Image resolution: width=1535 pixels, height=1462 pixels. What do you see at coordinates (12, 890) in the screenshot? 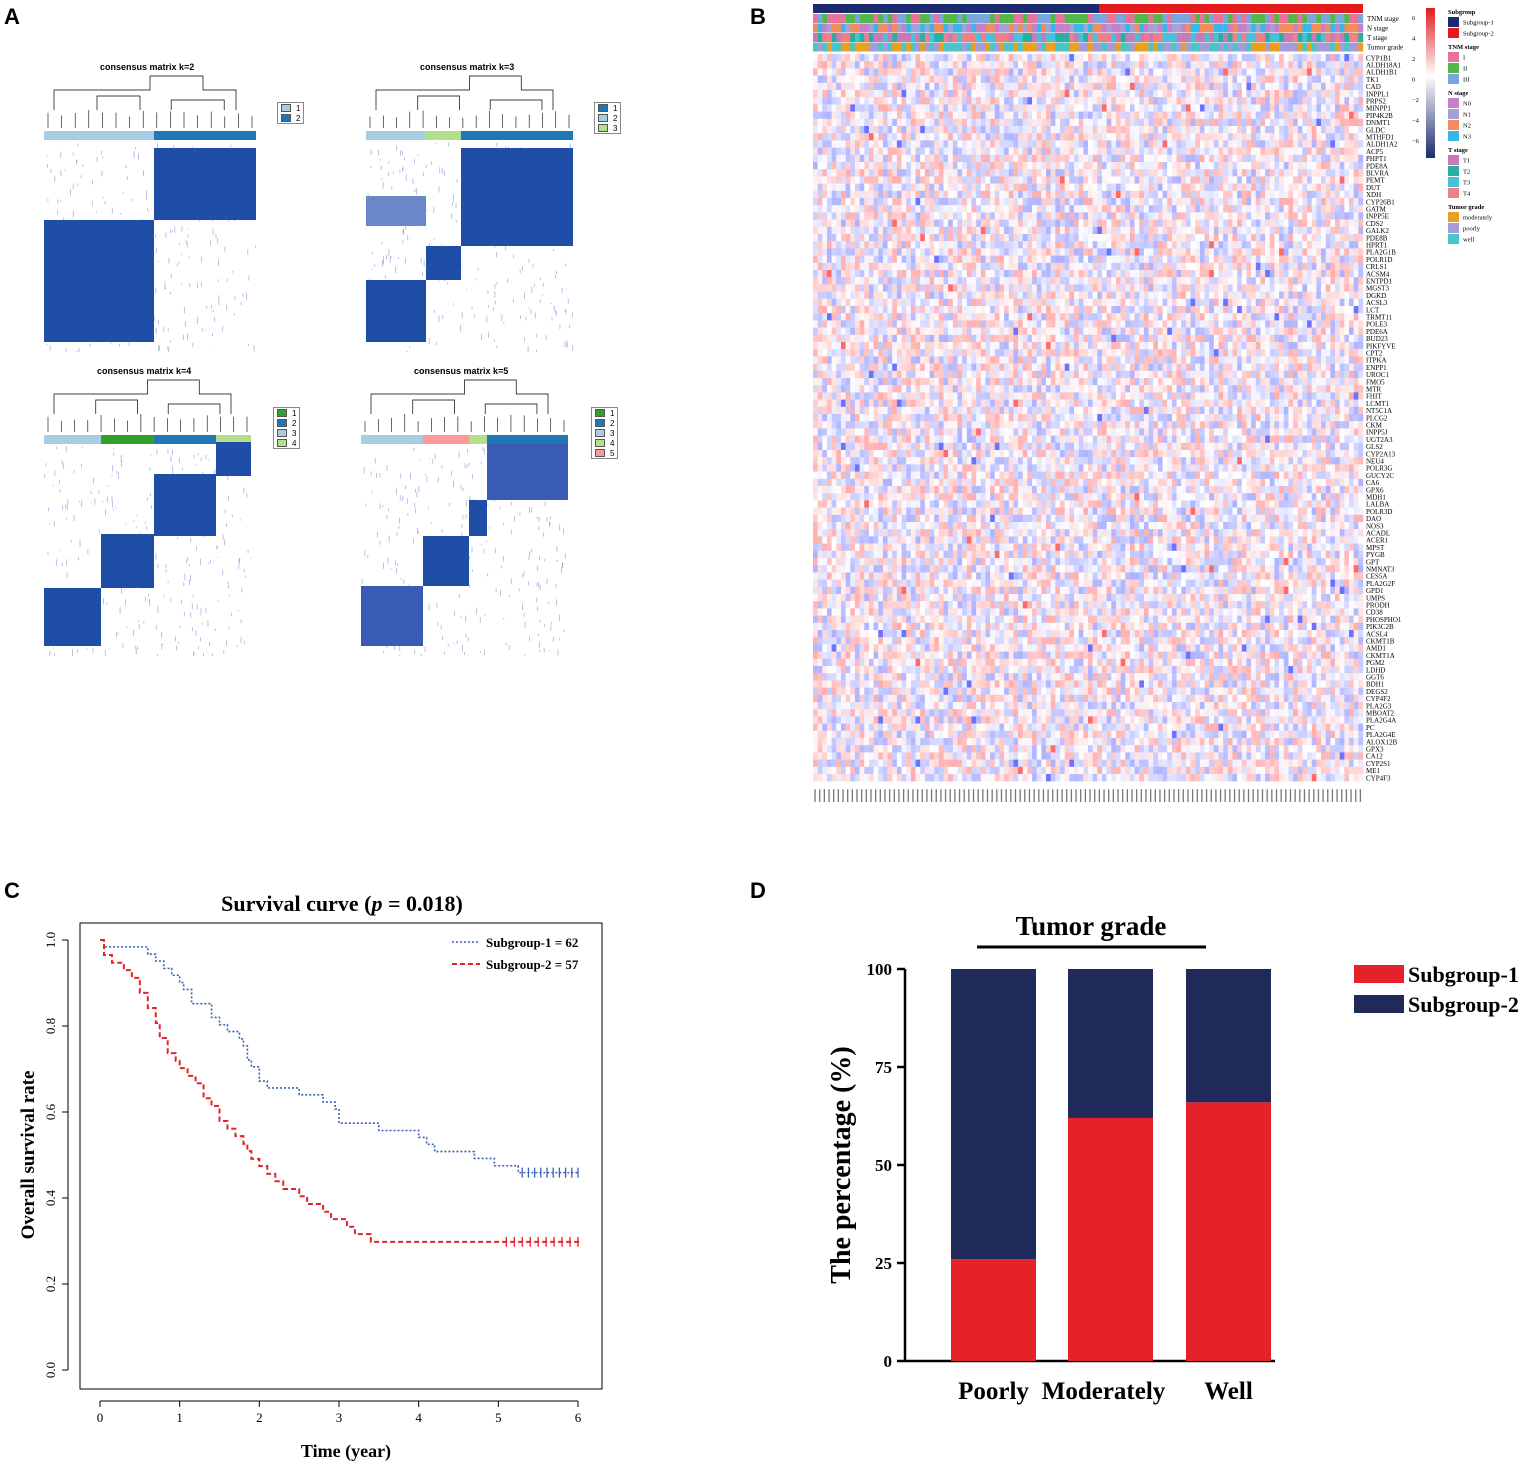
I see `panel-label-c: C` at bounding box center [12, 890].